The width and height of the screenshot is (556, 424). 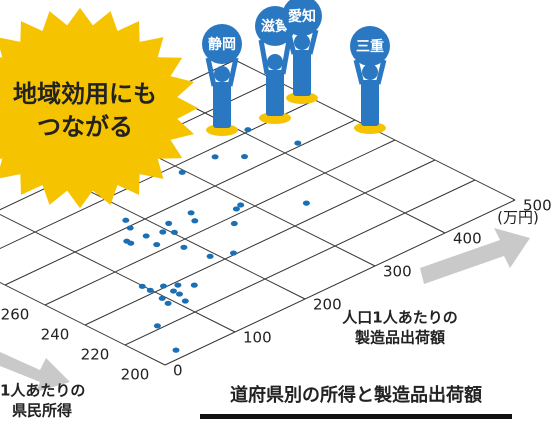 I want to click on title-underline, so click(x=356, y=416).